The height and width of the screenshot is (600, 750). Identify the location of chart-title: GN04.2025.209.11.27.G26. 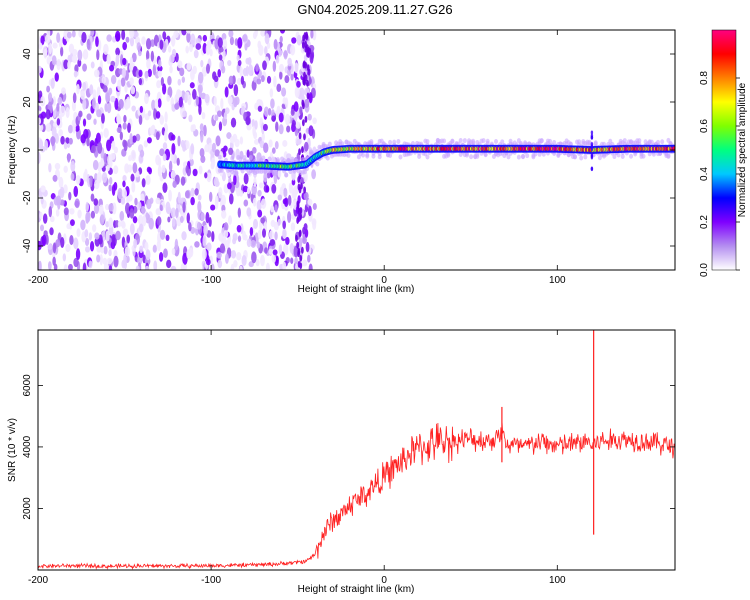
(375, 9).